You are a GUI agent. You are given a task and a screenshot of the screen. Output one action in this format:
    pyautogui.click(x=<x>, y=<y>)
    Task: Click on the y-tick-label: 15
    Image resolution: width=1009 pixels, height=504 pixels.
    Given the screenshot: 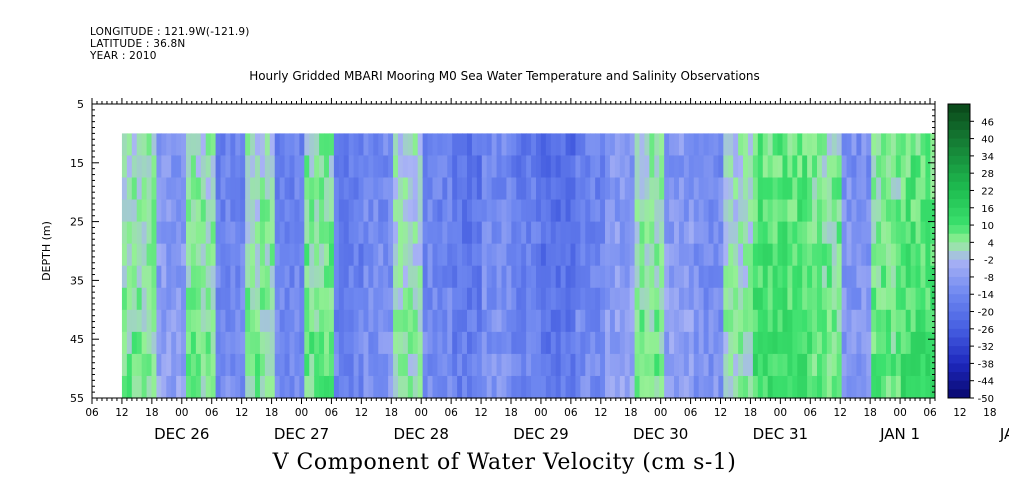 What is the action you would take?
    pyautogui.click(x=77, y=163)
    